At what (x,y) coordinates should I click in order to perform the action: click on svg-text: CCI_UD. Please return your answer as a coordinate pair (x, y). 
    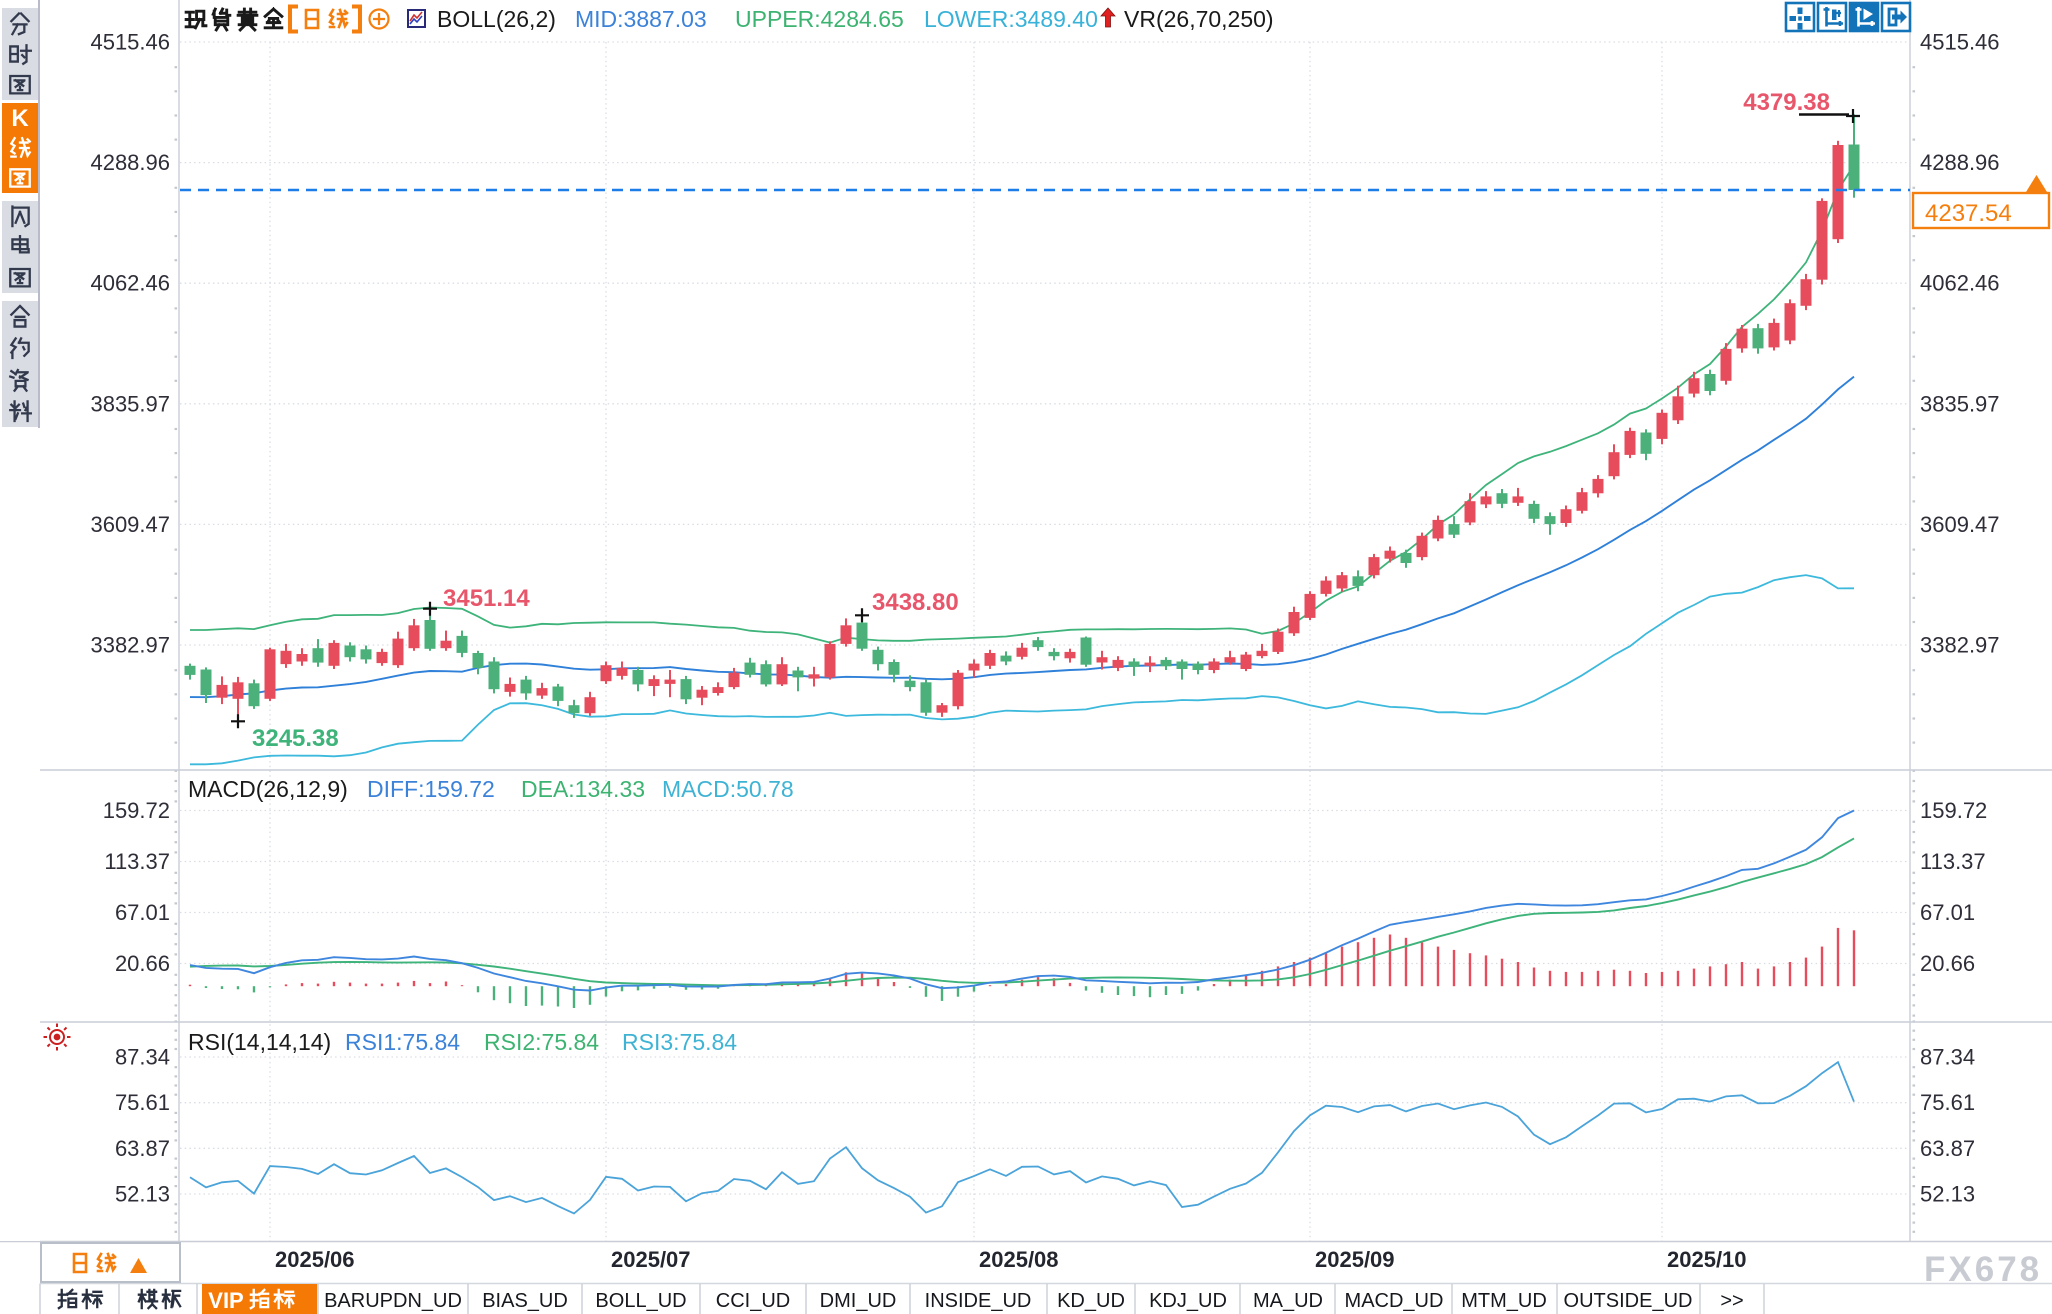
    Looking at the image, I should click on (753, 1301).